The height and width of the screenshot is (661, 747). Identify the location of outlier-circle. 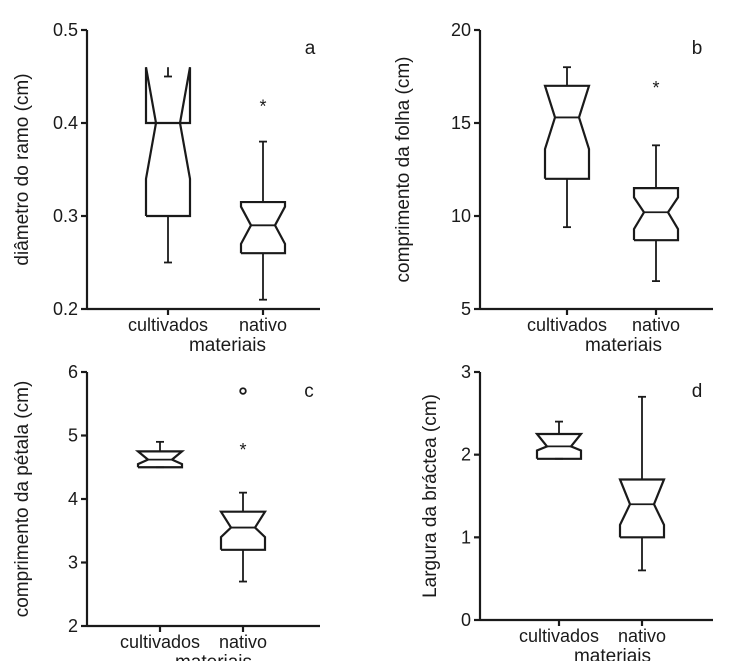
(243, 391).